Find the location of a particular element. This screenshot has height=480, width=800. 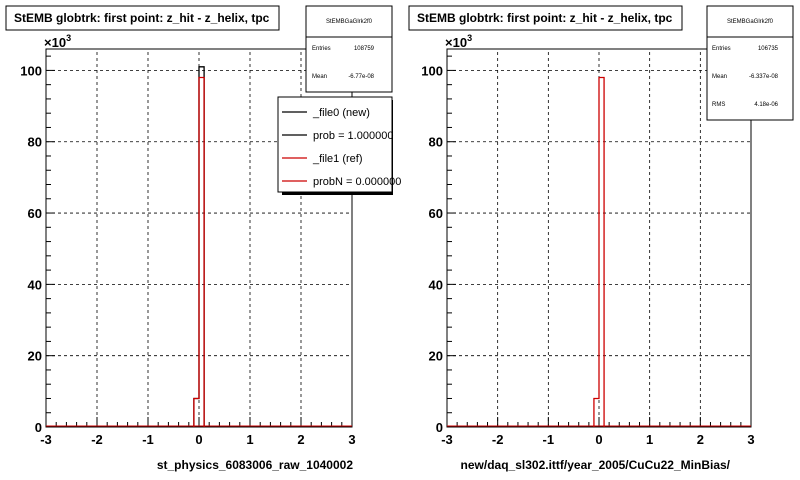

title-box-left is located at coordinates (142, 18).